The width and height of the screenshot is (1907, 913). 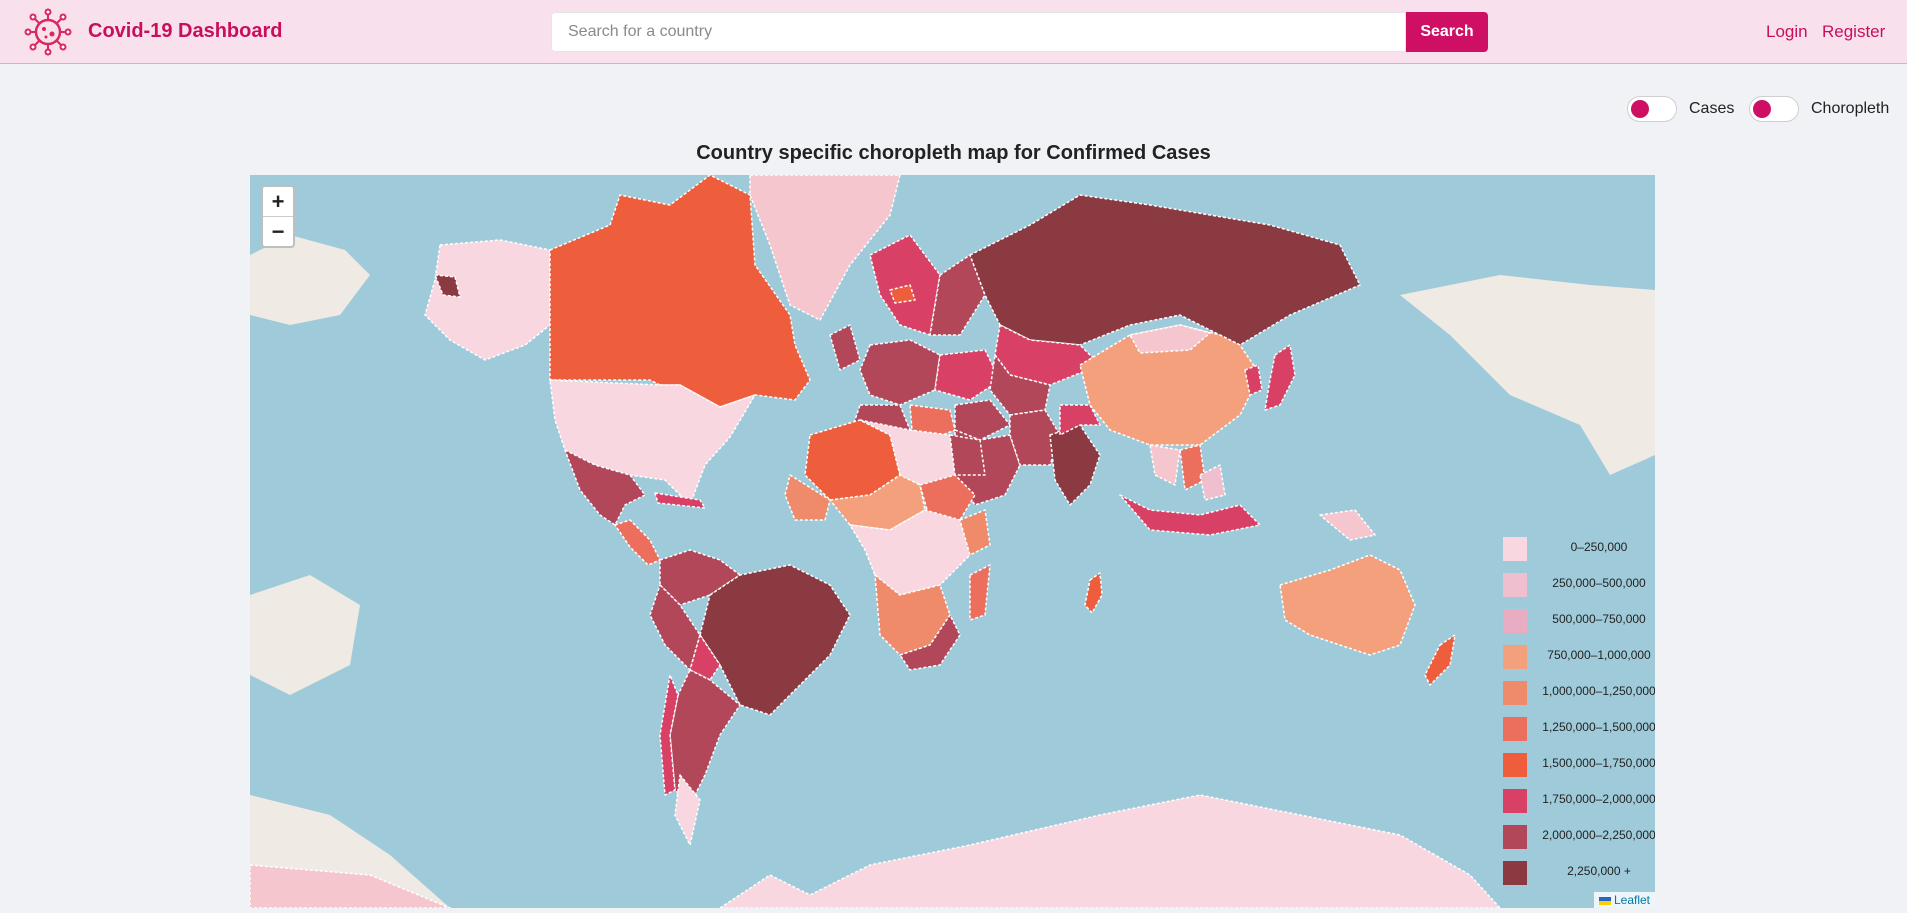 I want to click on flag-icon, so click(x=1604, y=900).